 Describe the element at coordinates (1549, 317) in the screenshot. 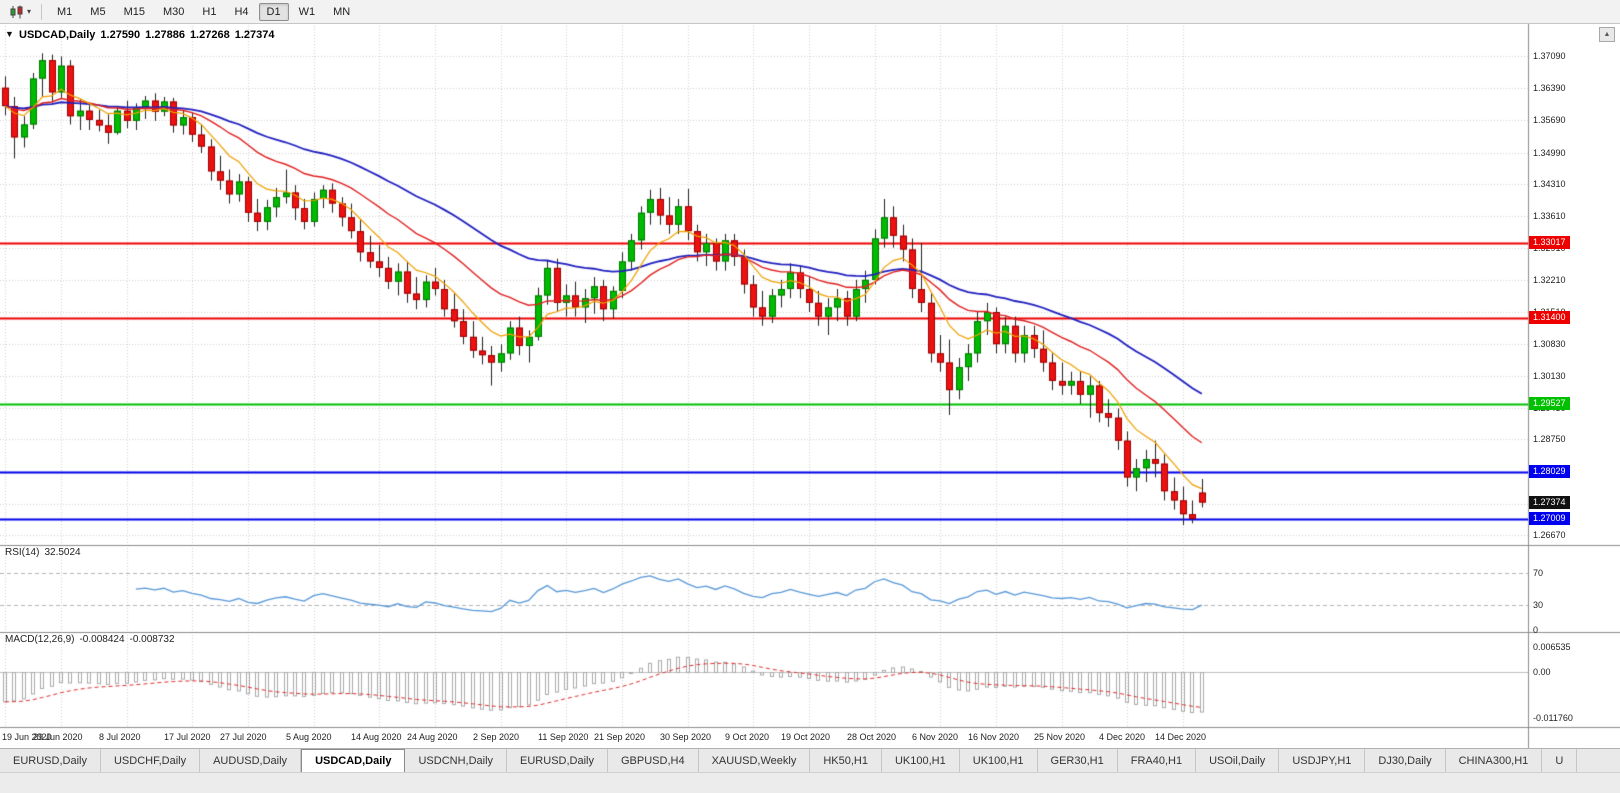

I see `price-tag: 1.31400` at that location.